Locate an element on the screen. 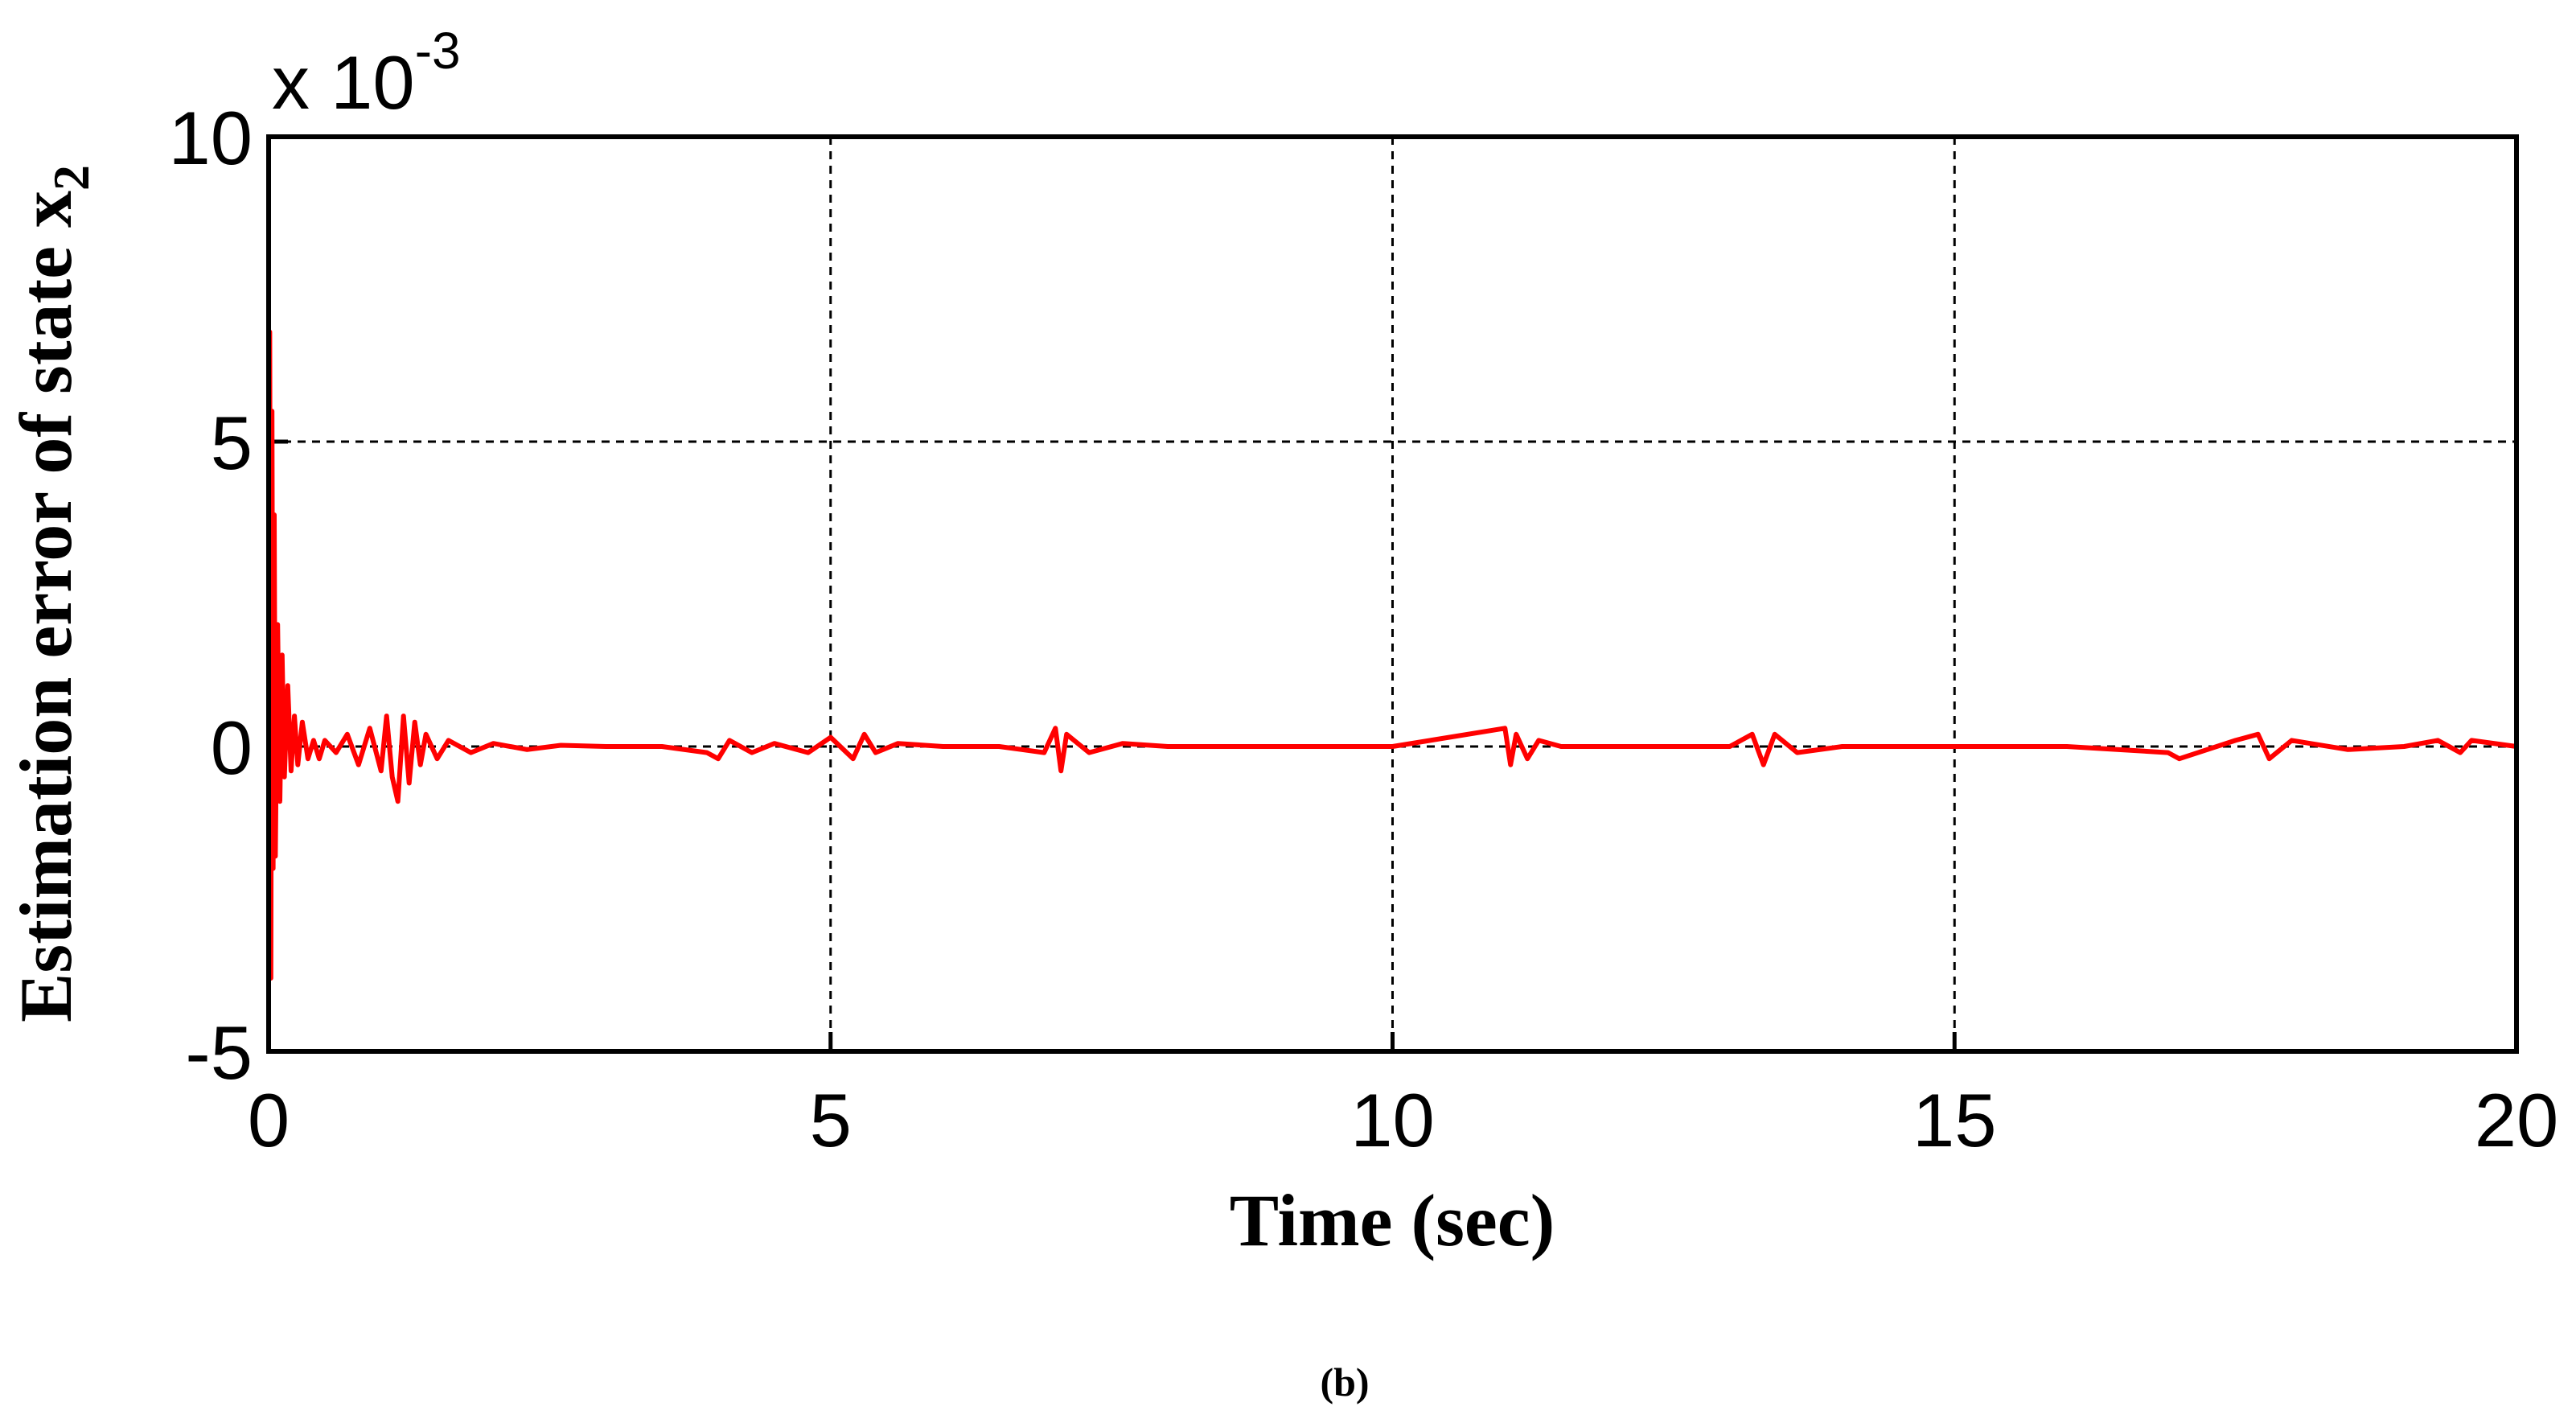 The height and width of the screenshot is (1419, 2576). y-tick-label: 5 is located at coordinates (232, 443).